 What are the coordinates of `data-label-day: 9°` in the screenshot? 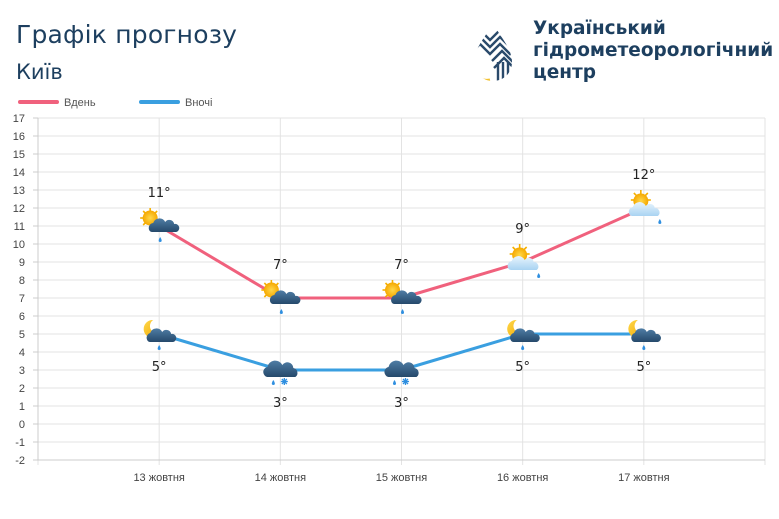 It's located at (522, 229).